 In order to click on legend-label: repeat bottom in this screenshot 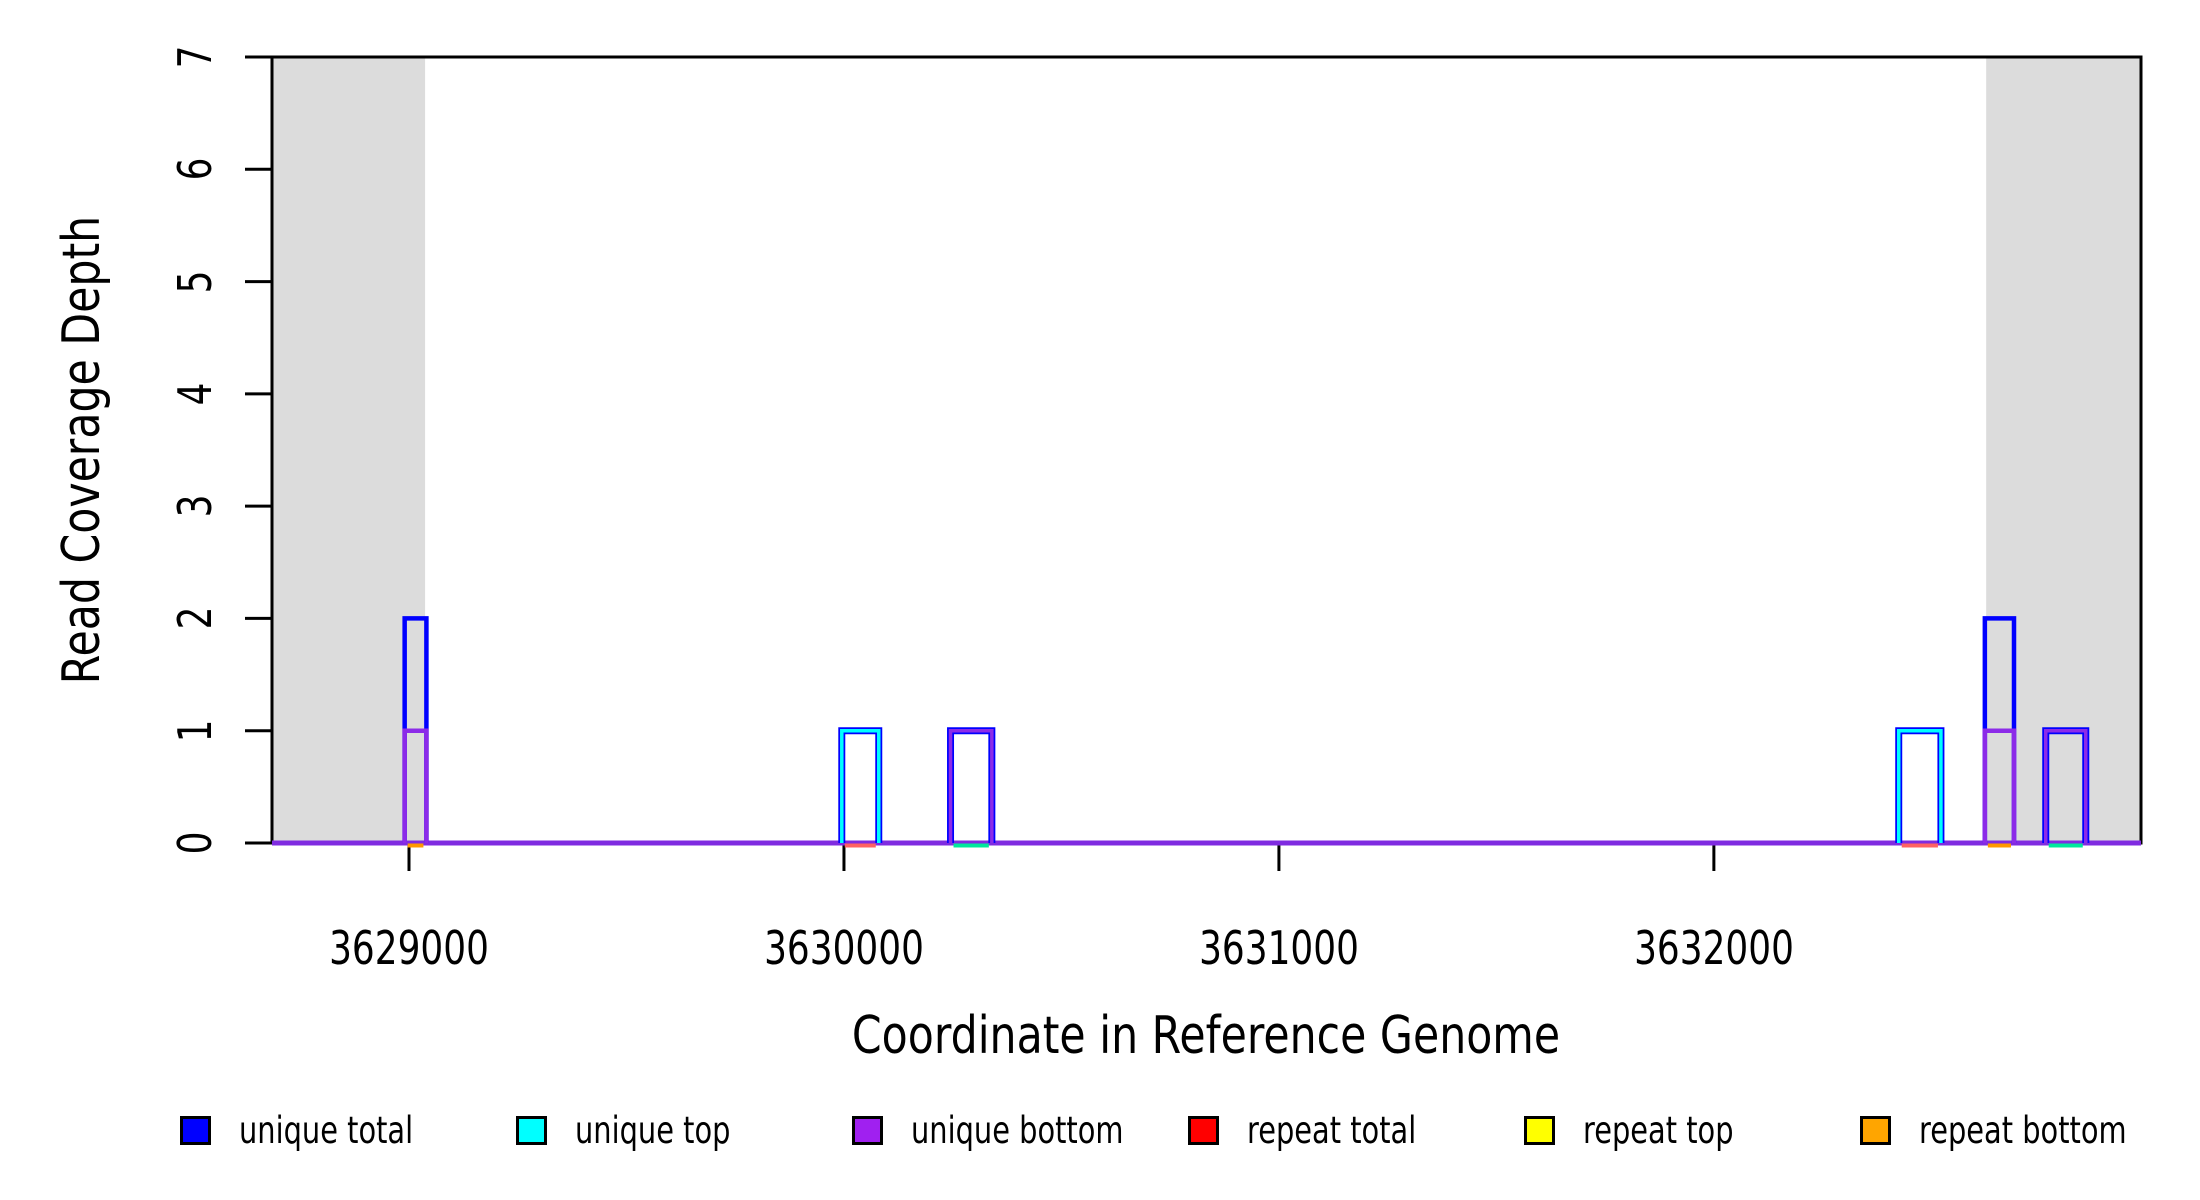, I will do `click(2023, 1130)`.